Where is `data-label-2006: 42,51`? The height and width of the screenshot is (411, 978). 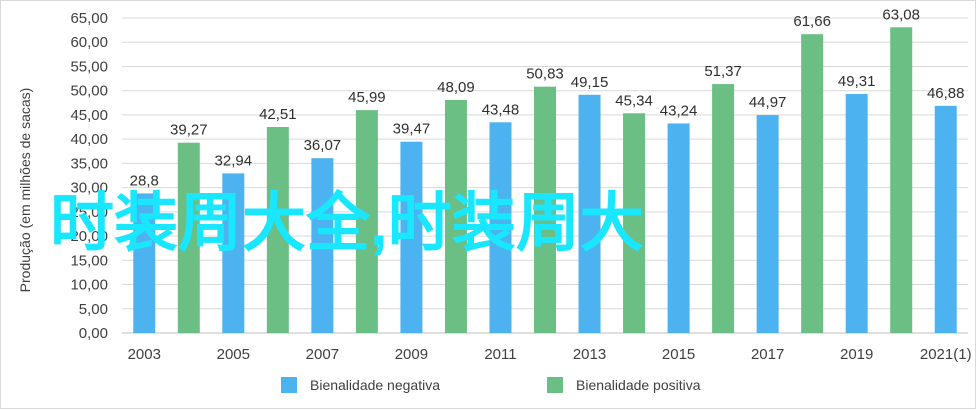 data-label-2006: 42,51 is located at coordinates (278, 114).